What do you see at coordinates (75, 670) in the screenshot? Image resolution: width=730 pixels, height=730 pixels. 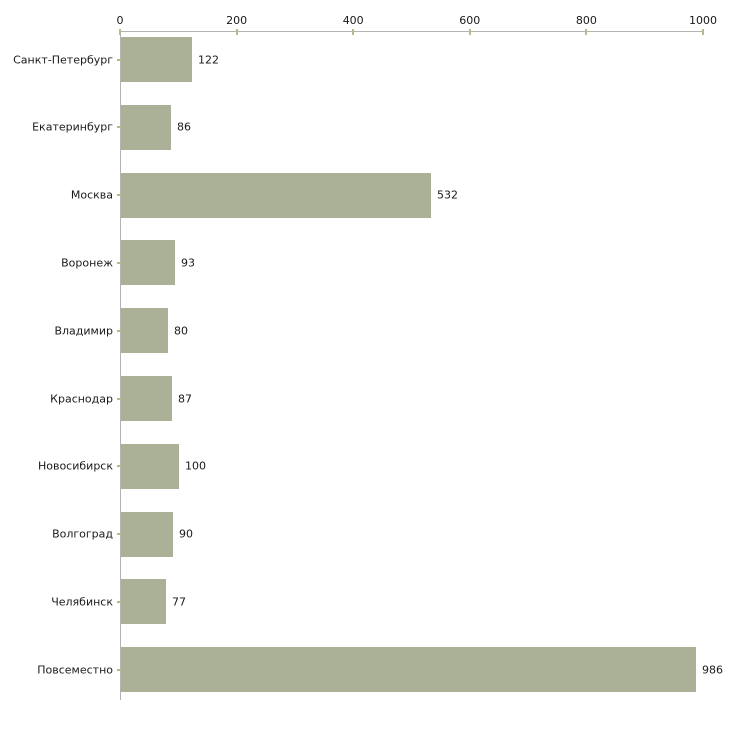 I see `category-label: Повсеместно` at bounding box center [75, 670].